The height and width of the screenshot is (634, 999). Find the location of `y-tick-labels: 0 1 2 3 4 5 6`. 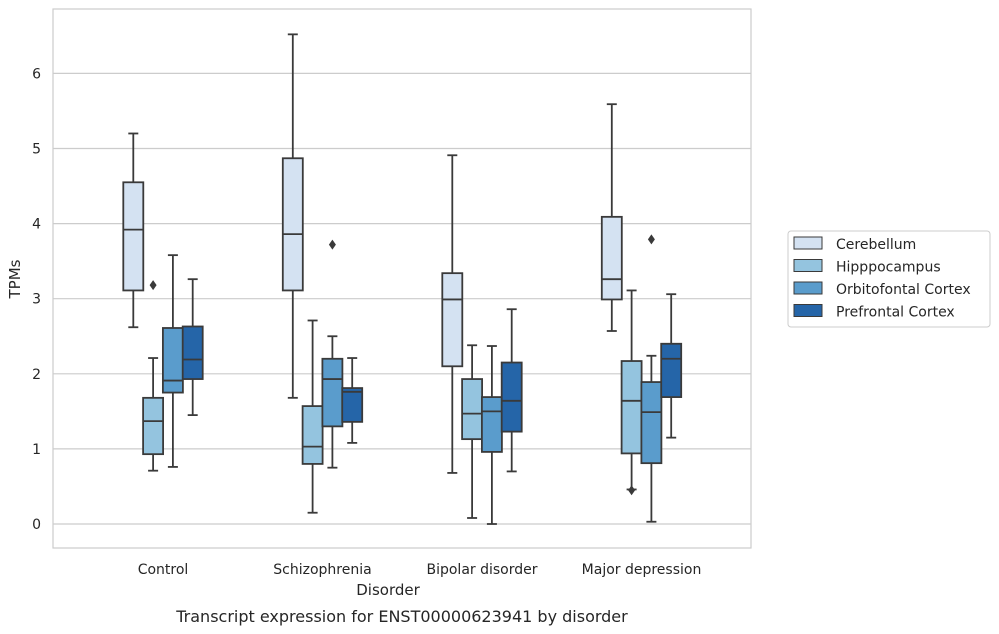

y-tick-labels: 0 1 2 3 4 5 6 is located at coordinates (36, 299).